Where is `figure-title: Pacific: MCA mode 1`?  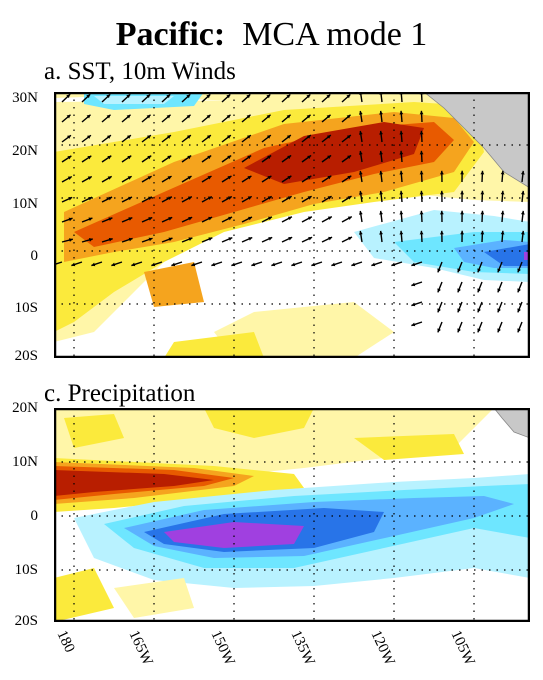
figure-title: Pacific: MCA mode 1 is located at coordinates (271, 35).